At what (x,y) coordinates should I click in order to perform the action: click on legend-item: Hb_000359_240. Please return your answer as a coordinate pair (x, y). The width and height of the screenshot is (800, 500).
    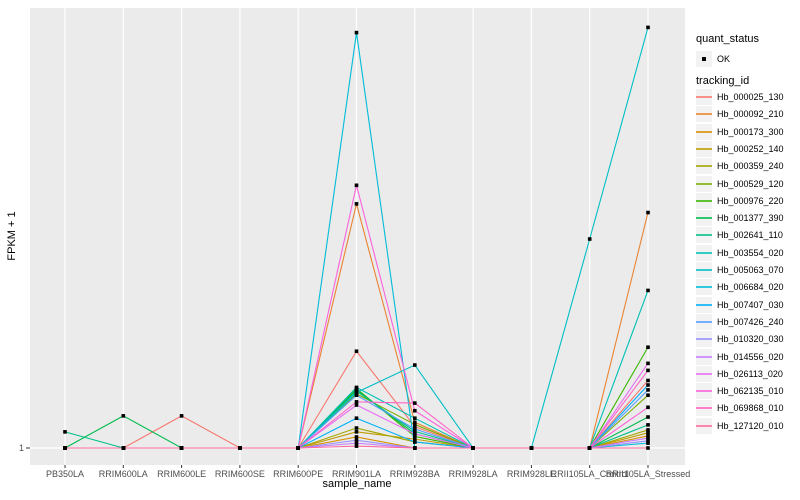
    Looking at the image, I should click on (740, 166).